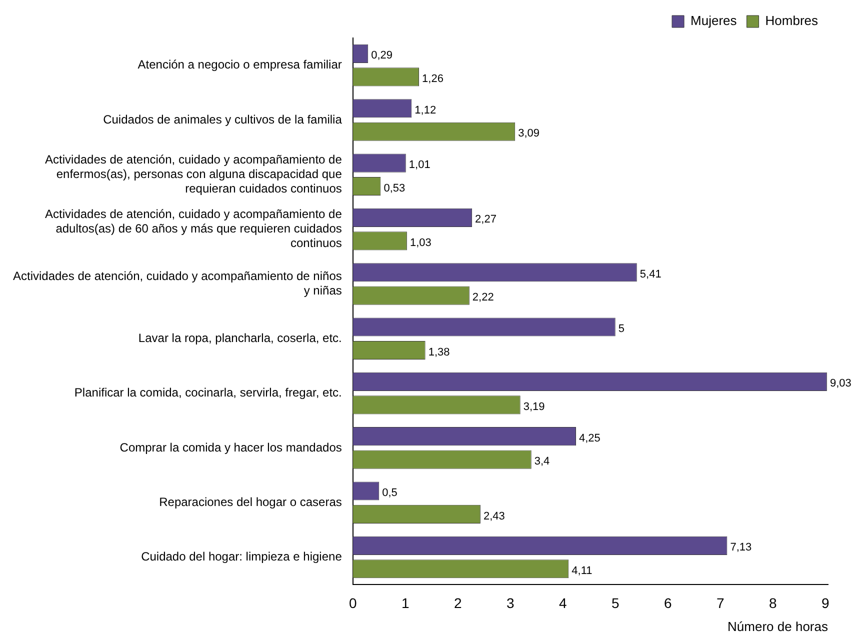  What do you see at coordinates (240, 337) in the screenshot?
I see `y-tick-label: Lavar la ropa, plancharla, coserla, etc.` at bounding box center [240, 337].